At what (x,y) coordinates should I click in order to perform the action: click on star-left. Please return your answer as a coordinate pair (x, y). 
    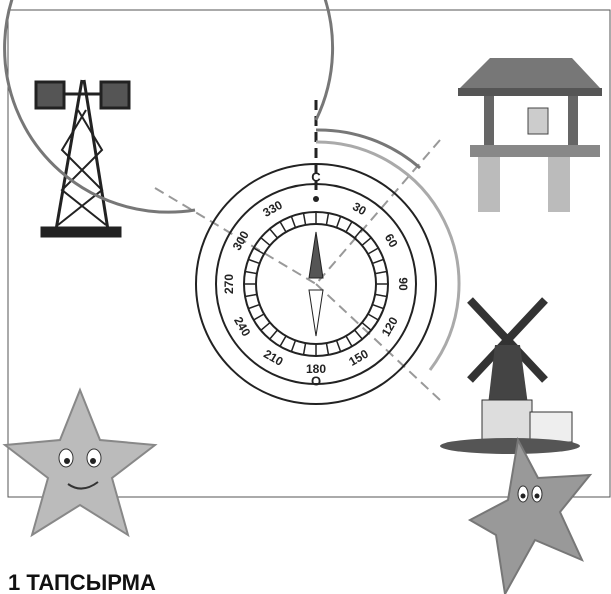
    Looking at the image, I should click on (80, 462).